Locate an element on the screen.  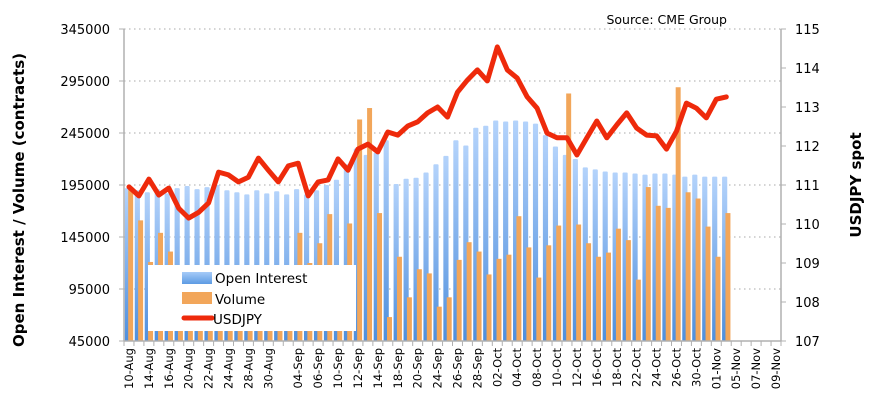
left-axis-tick-label: 245000 is located at coordinates (85, 134).